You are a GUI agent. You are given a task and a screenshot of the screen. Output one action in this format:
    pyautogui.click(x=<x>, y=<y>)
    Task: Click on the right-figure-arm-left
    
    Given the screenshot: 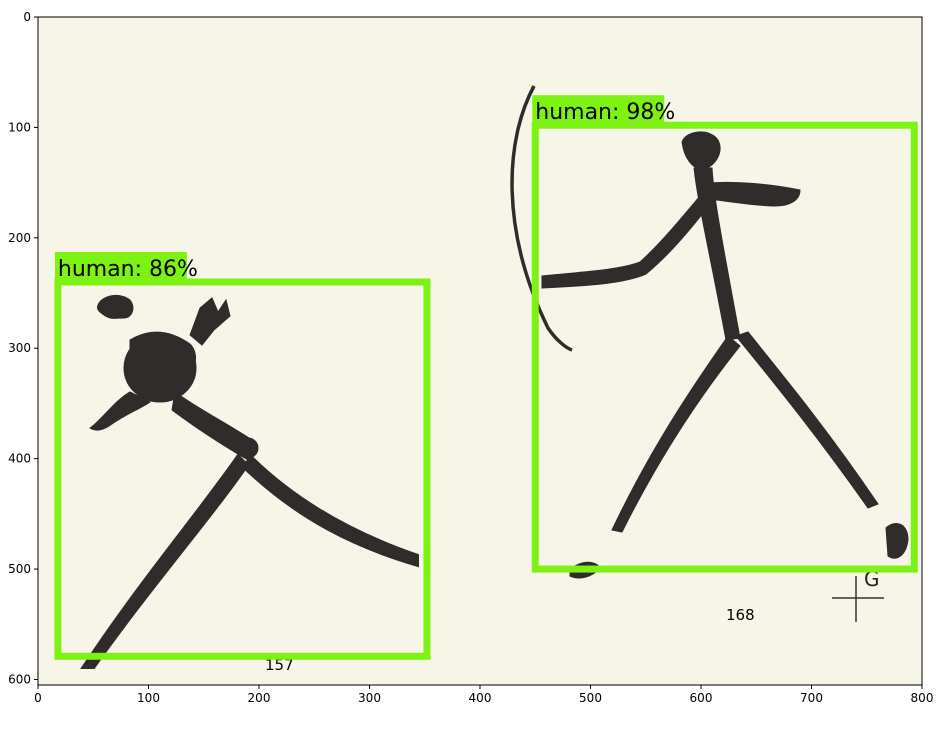 What is the action you would take?
    pyautogui.click(x=626, y=242)
    